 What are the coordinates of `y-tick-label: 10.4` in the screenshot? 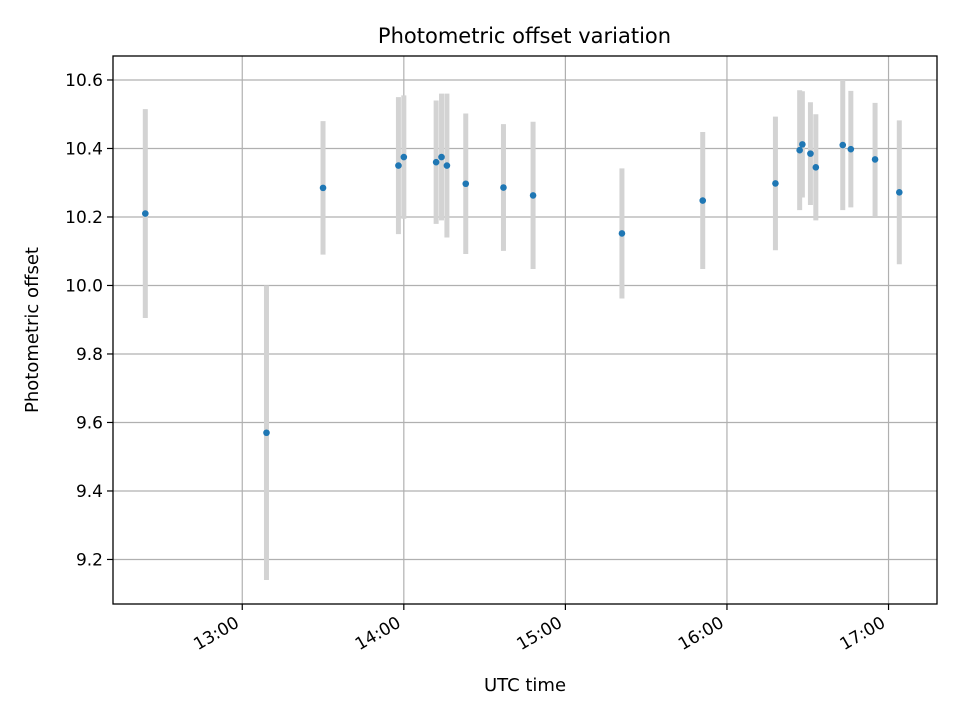 It's located at (84, 149).